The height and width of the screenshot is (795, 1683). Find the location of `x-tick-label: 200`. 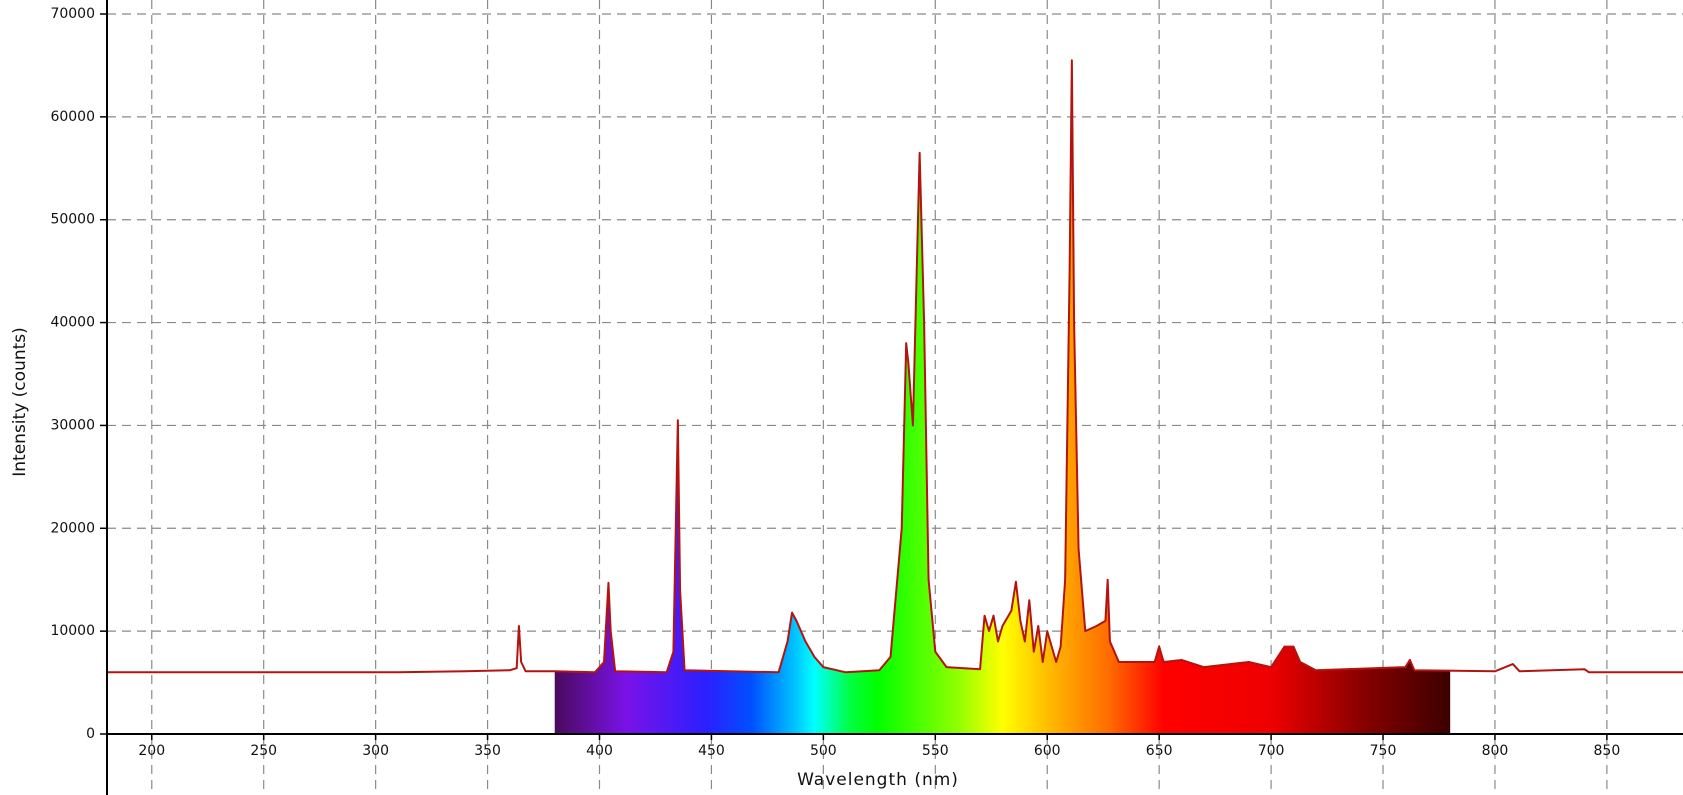

x-tick-label: 200 is located at coordinates (151, 751).